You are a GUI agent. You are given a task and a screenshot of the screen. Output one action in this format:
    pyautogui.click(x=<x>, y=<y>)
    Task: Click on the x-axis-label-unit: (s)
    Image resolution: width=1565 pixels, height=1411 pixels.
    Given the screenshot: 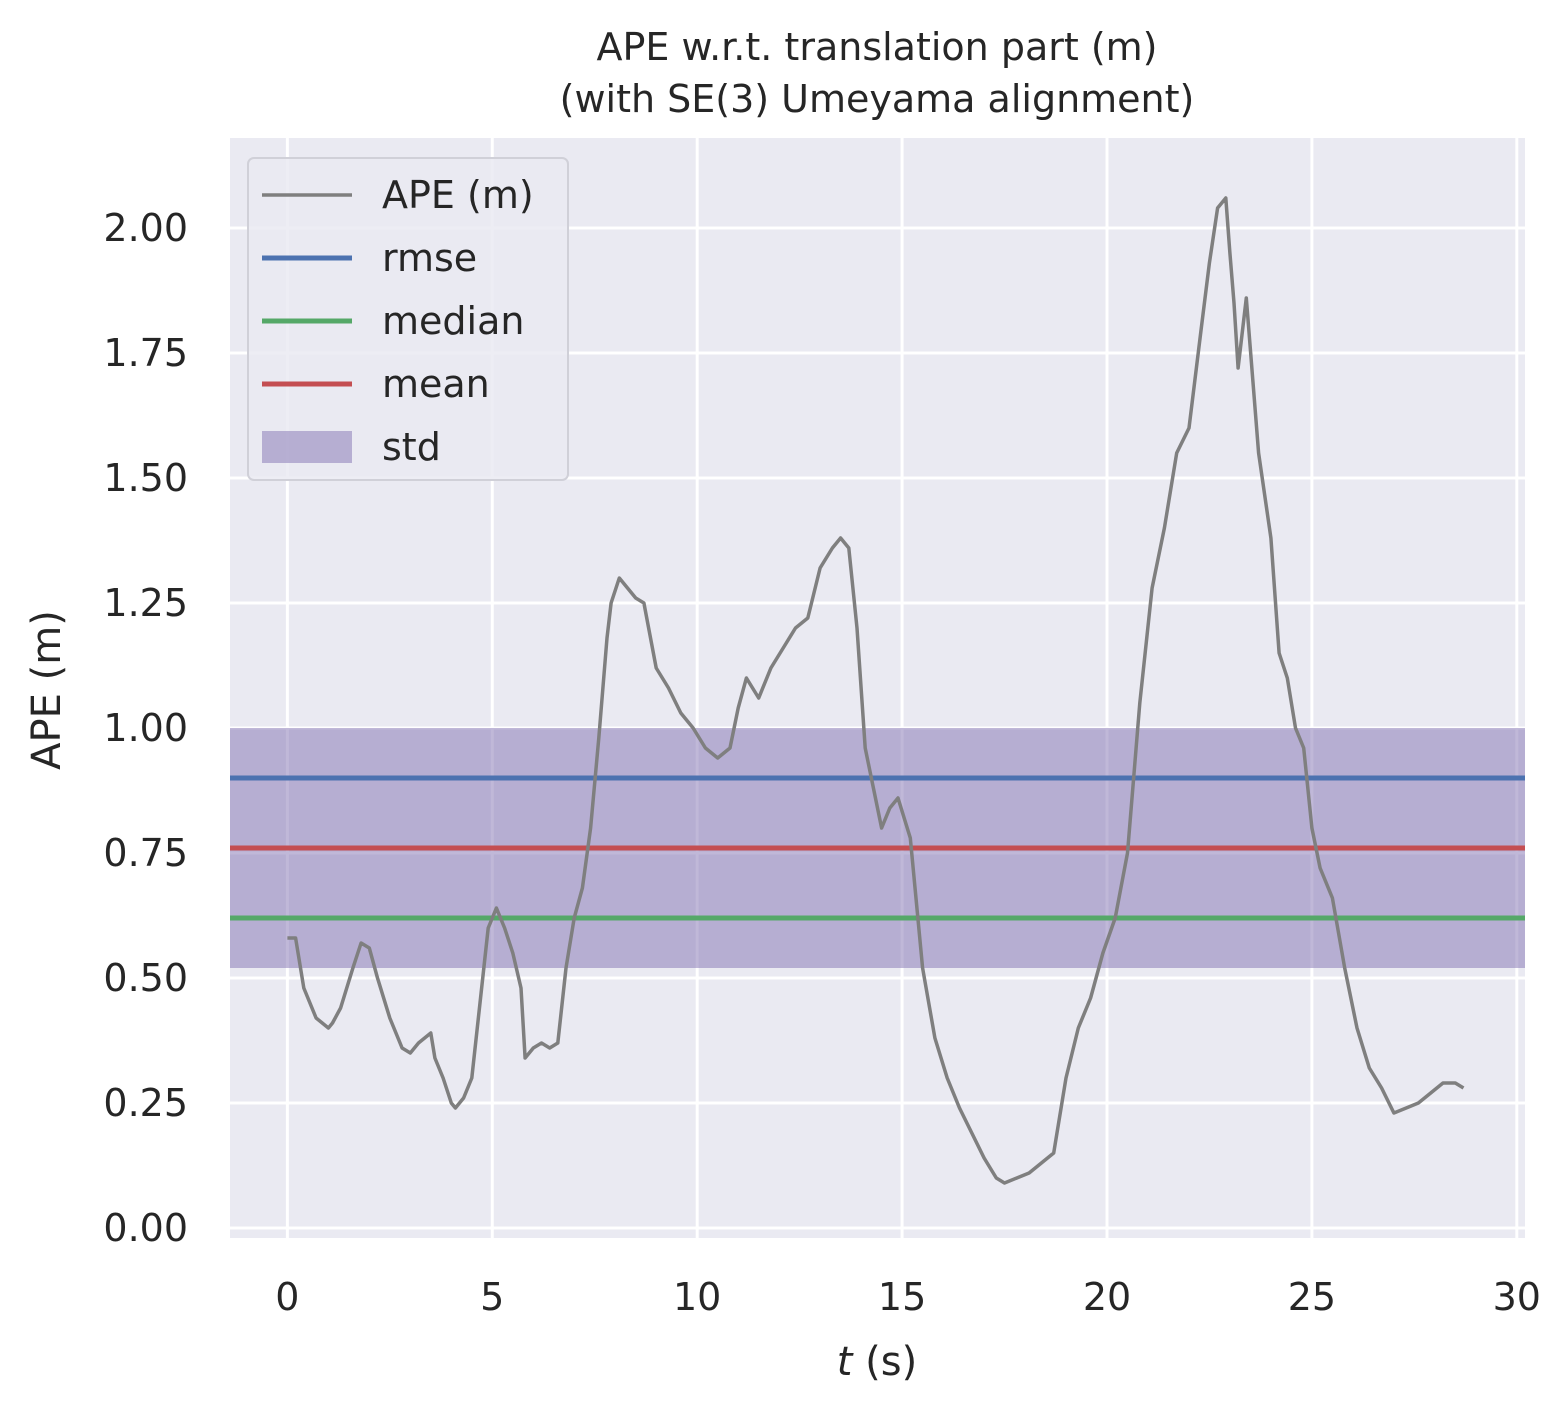 What is the action you would take?
    pyautogui.click(x=884, y=1362)
    